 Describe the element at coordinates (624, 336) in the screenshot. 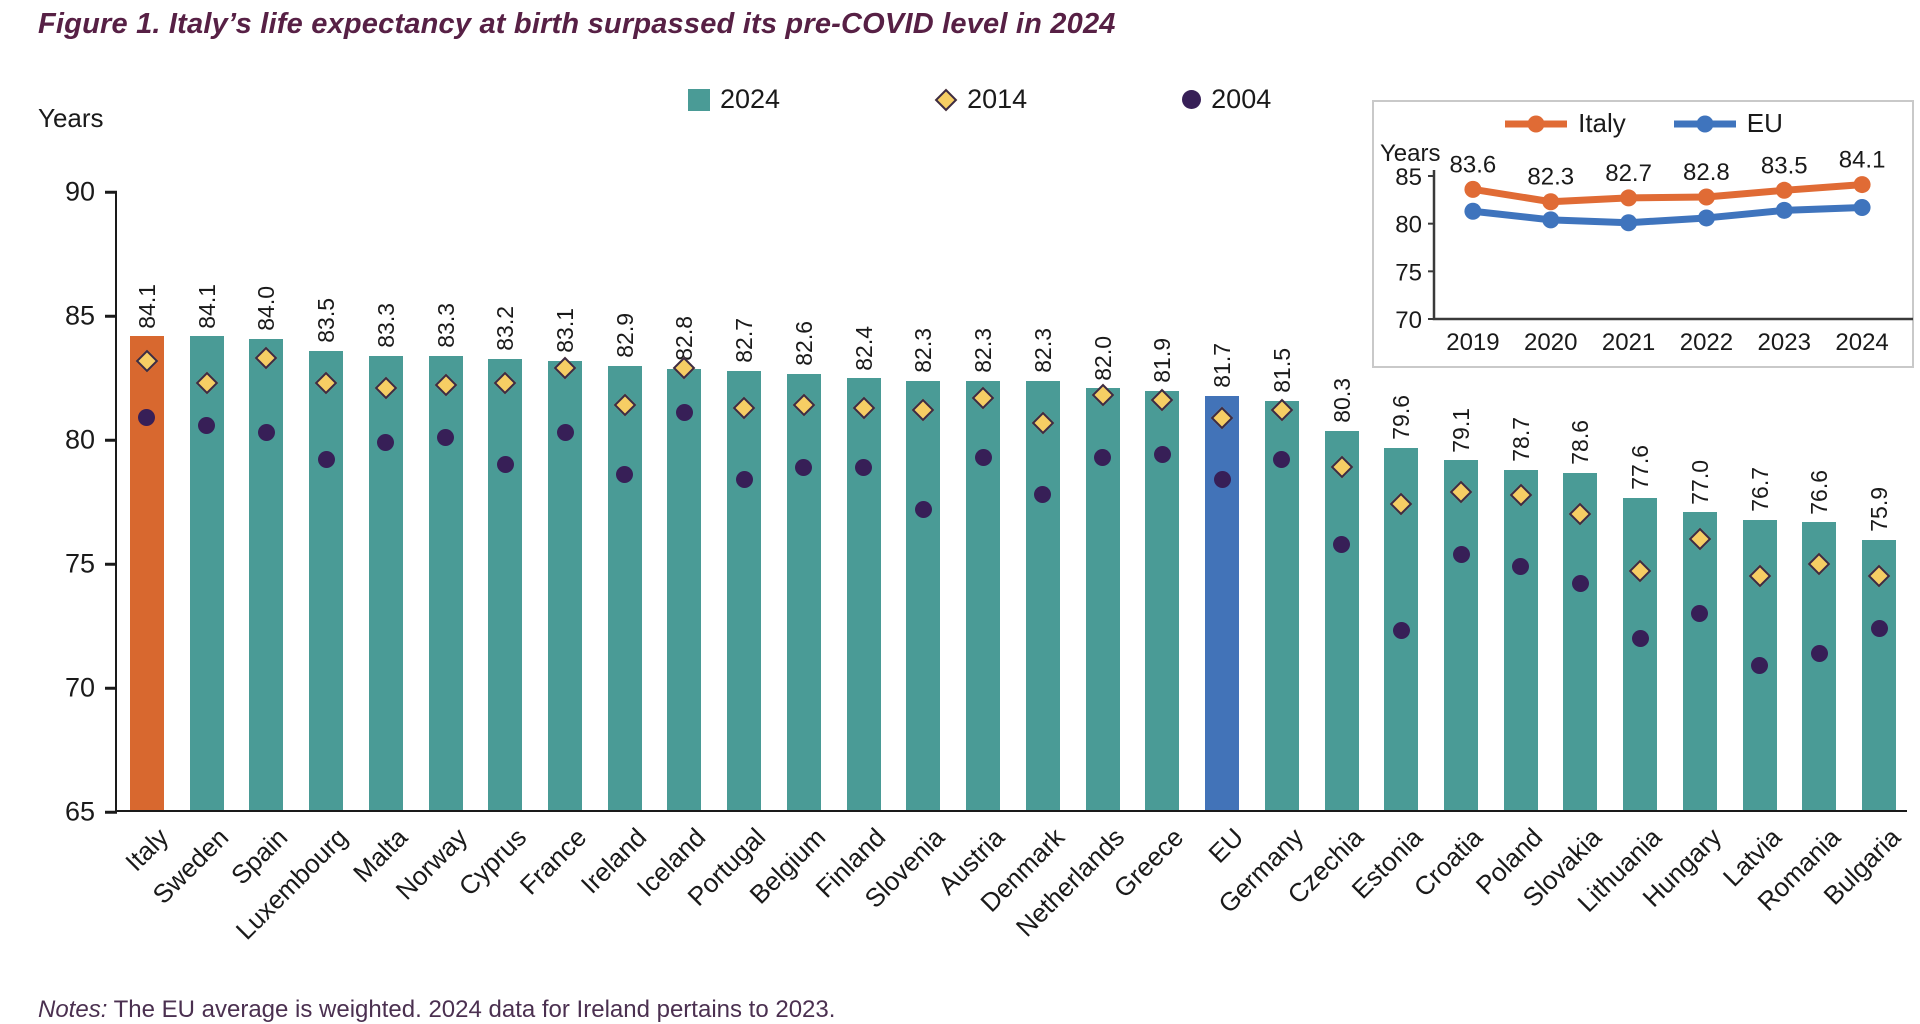

I see `value-label-ireland: 82.9` at that location.